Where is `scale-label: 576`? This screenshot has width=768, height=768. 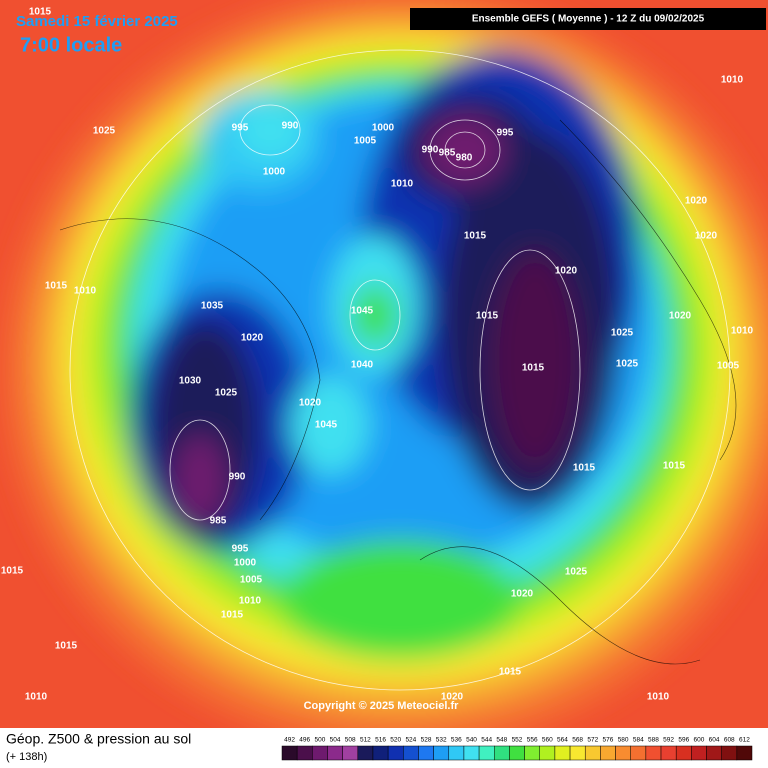
scale-label: 576 is located at coordinates (608, 740).